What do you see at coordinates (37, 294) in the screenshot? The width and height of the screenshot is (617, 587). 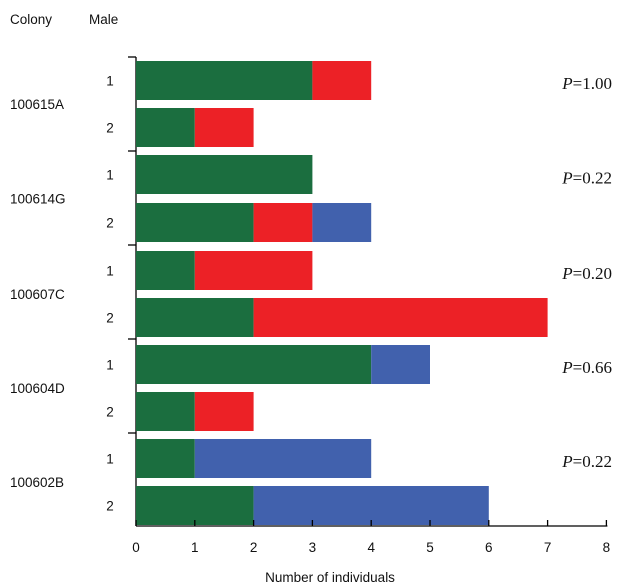 I see `colony-label: 100607C` at bounding box center [37, 294].